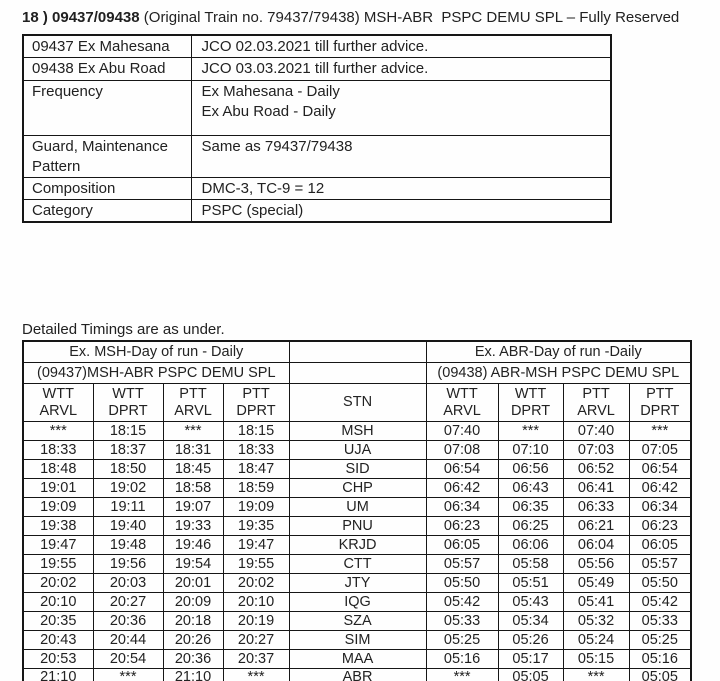 This screenshot has height=681, width=720. Describe the element at coordinates (128, 621) in the screenshot. I see `time-cell: 20:36` at that location.